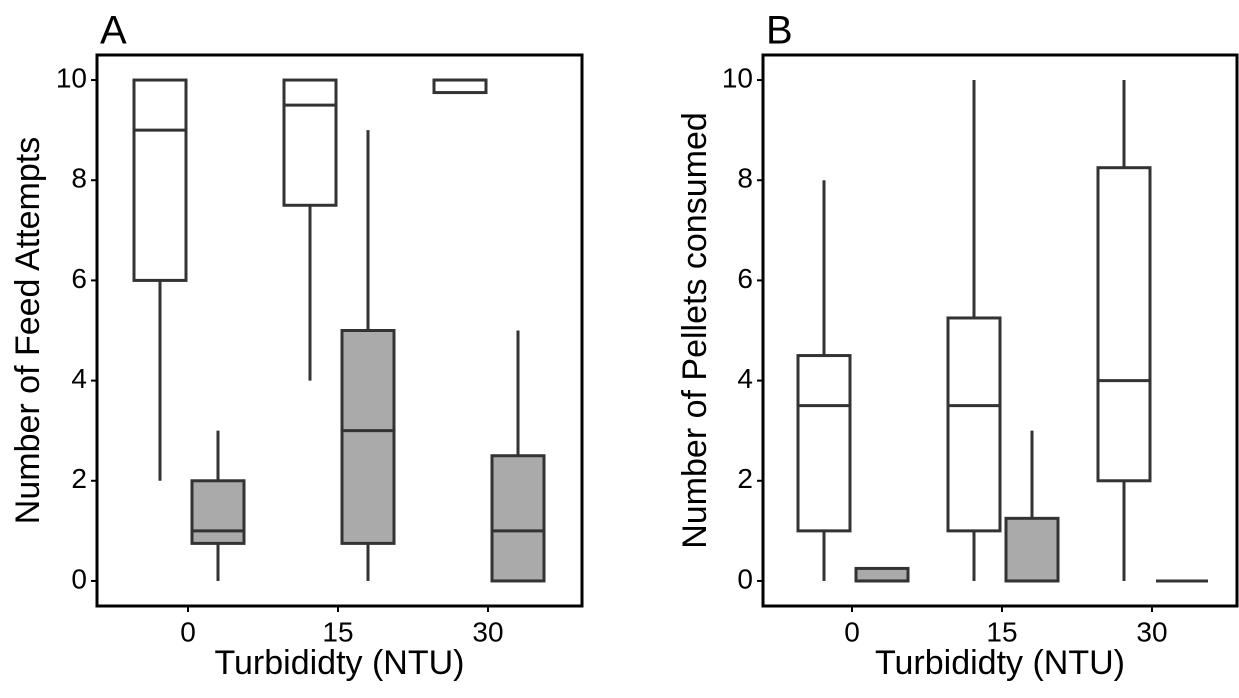 This screenshot has height=698, width=1239. Describe the element at coordinates (113, 31) in the screenshot. I see `panel-label: A` at that location.